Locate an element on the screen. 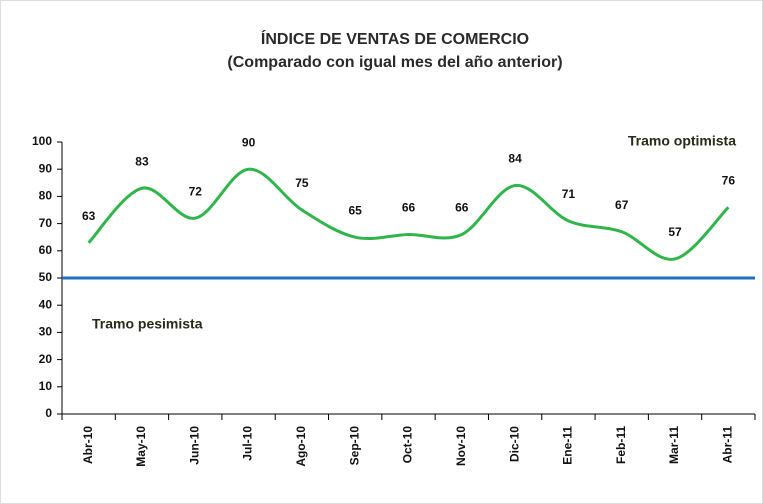 The height and width of the screenshot is (504, 763). x-tick-label: Abr-11 is located at coordinates (728, 445).